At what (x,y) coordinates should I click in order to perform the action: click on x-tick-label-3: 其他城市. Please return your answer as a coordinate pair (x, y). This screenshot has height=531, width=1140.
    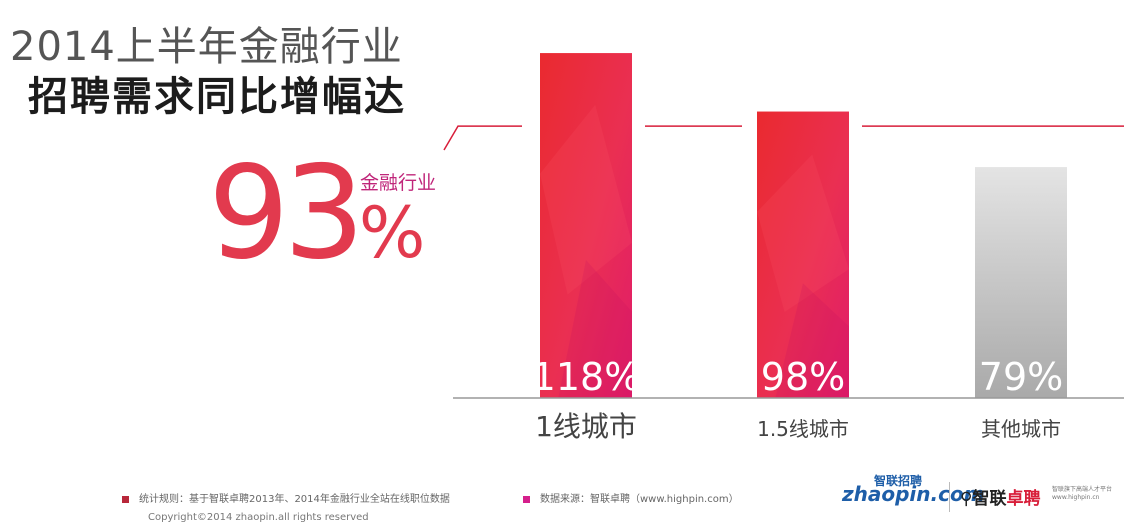
    Looking at the image, I should click on (1021, 429).